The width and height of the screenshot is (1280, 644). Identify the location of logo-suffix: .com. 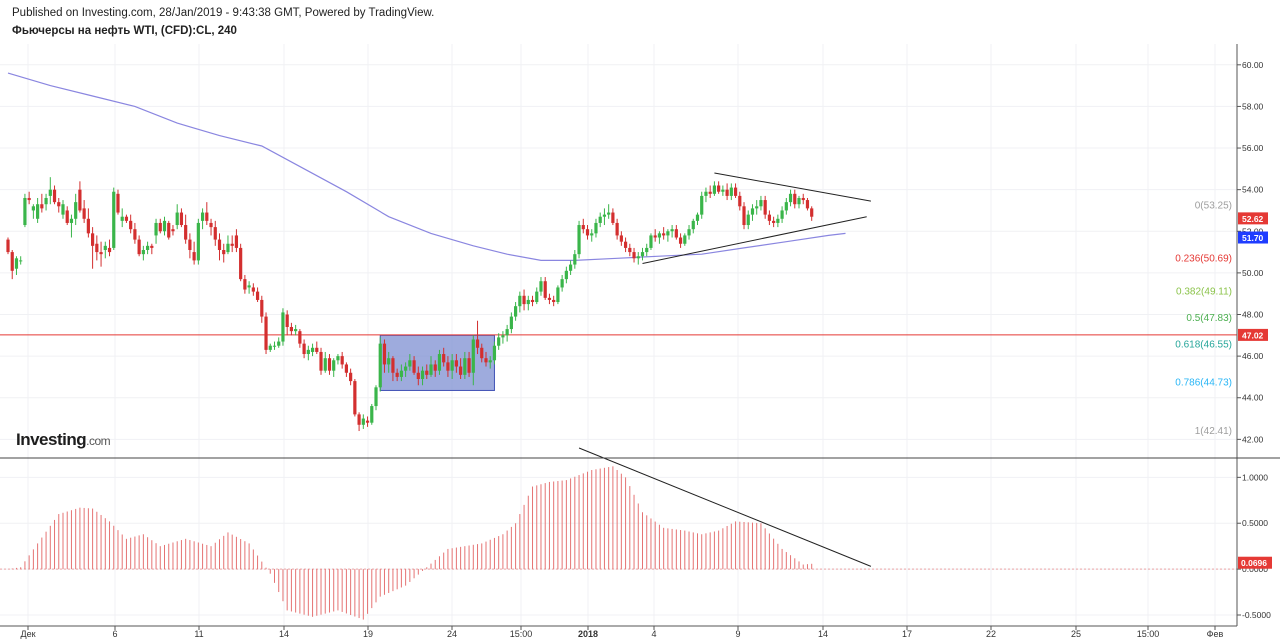
(98, 441).